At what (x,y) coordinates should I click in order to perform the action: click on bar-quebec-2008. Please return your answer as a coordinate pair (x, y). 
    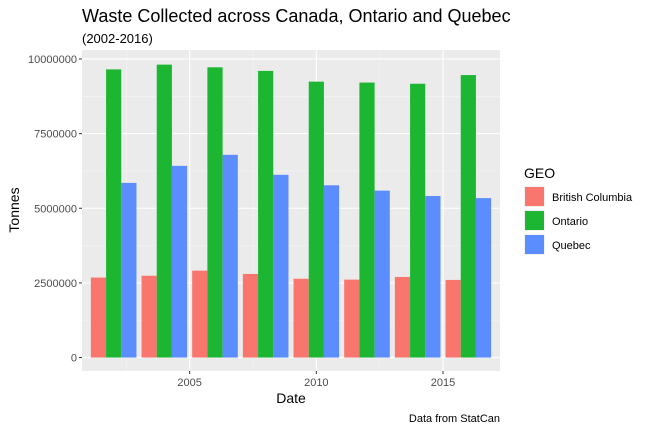
    Looking at the image, I should click on (281, 266).